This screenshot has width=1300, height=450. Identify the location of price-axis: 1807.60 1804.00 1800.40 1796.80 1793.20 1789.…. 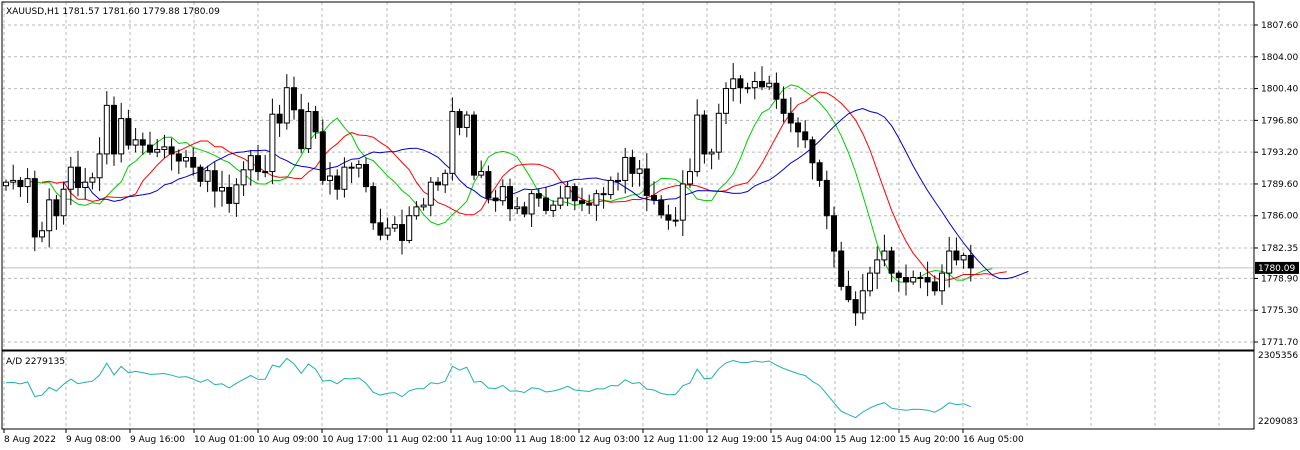
(1276, 184).